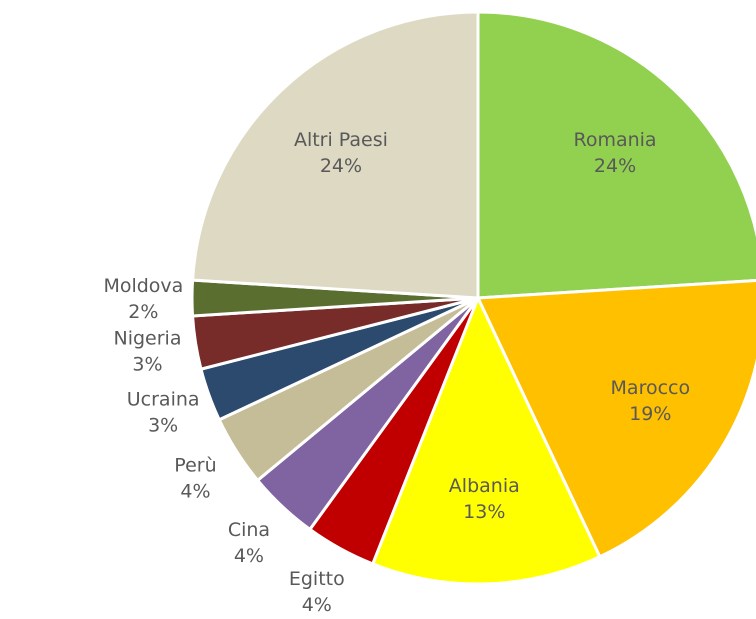  Describe the element at coordinates (484, 499) in the screenshot. I see `slice-label: Albania 13%` at that location.